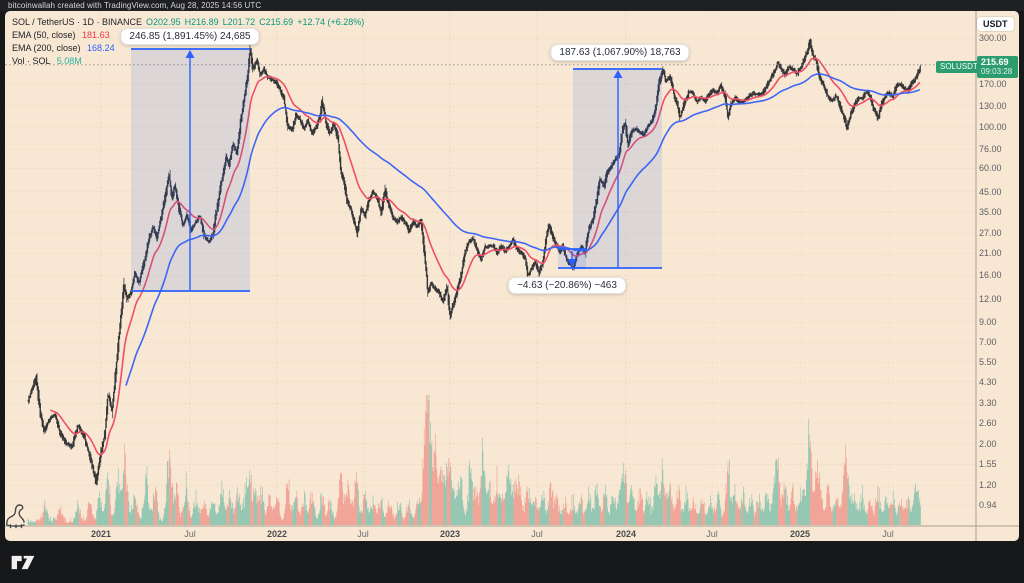 The image size is (1024, 583). Describe the element at coordinates (800, 534) in the screenshot. I see `time-tick-label: 2025` at that location.